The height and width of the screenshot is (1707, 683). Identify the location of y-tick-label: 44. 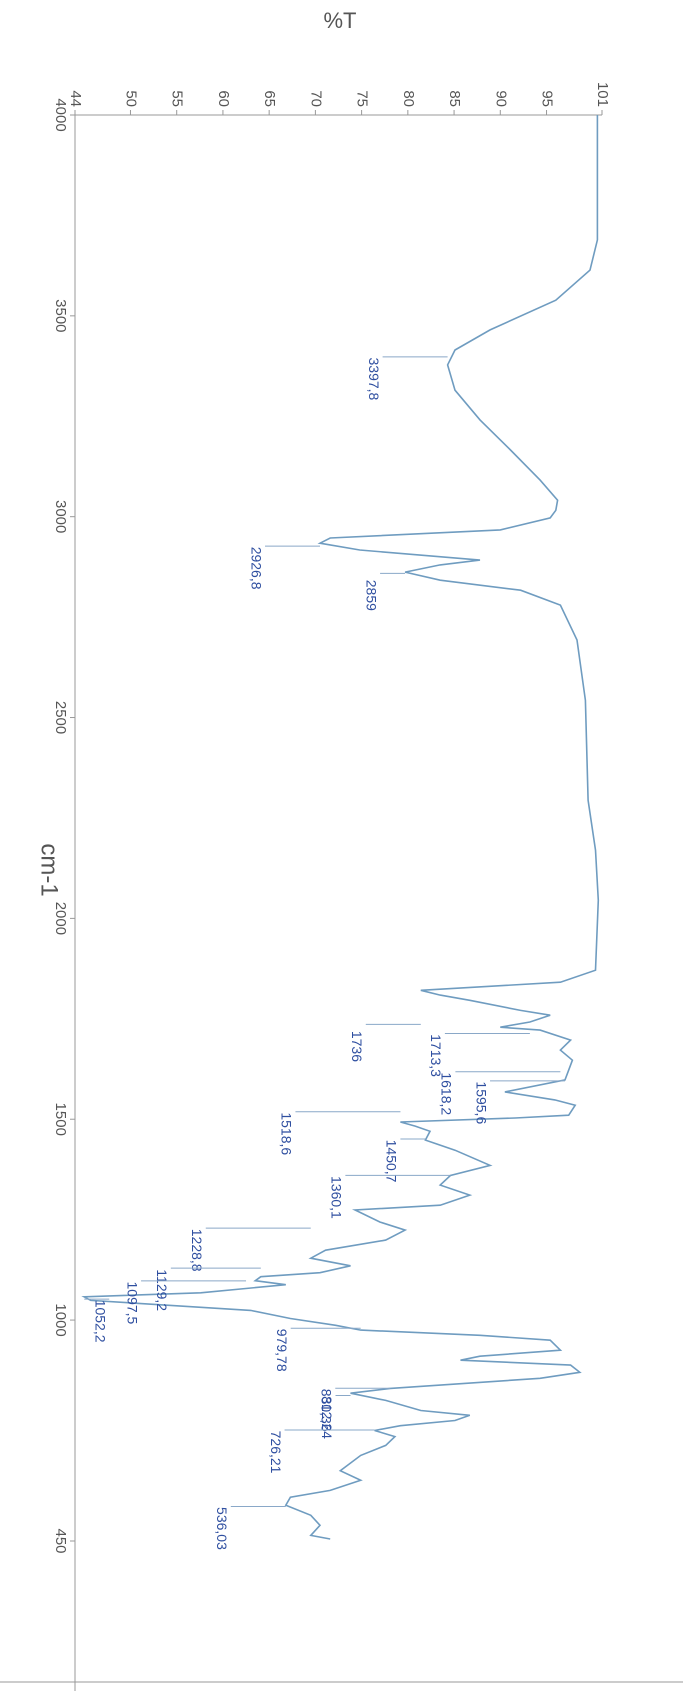
(75, 98).